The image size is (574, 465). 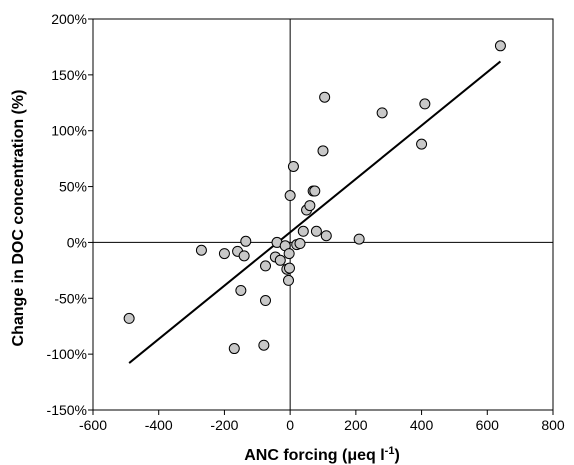 What do you see at coordinates (67, 410) in the screenshot?
I see `y-tick-label: -150%` at bounding box center [67, 410].